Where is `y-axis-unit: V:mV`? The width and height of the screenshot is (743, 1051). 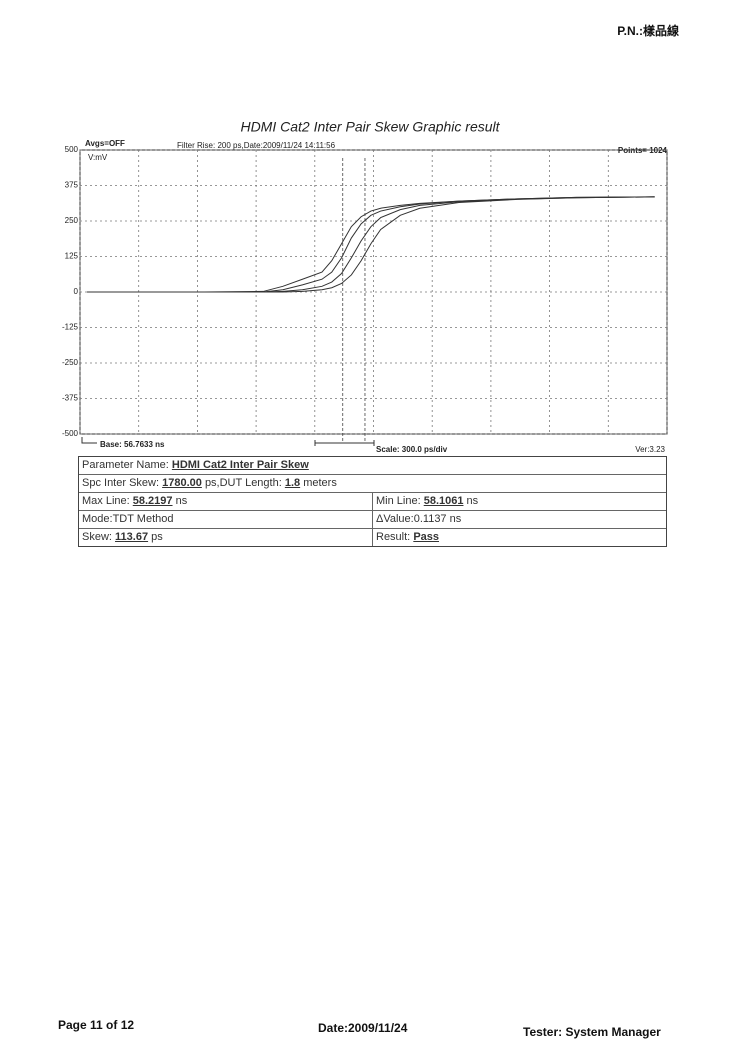 y-axis-unit: V:mV is located at coordinates (98, 157).